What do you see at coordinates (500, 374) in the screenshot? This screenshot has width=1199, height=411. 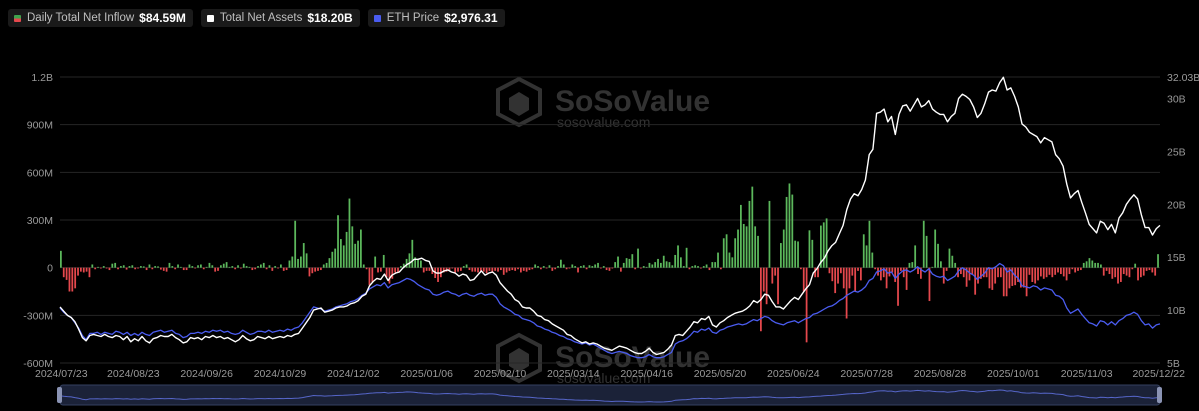 I see `x-axis-tick: 2025/02/10` at bounding box center [500, 374].